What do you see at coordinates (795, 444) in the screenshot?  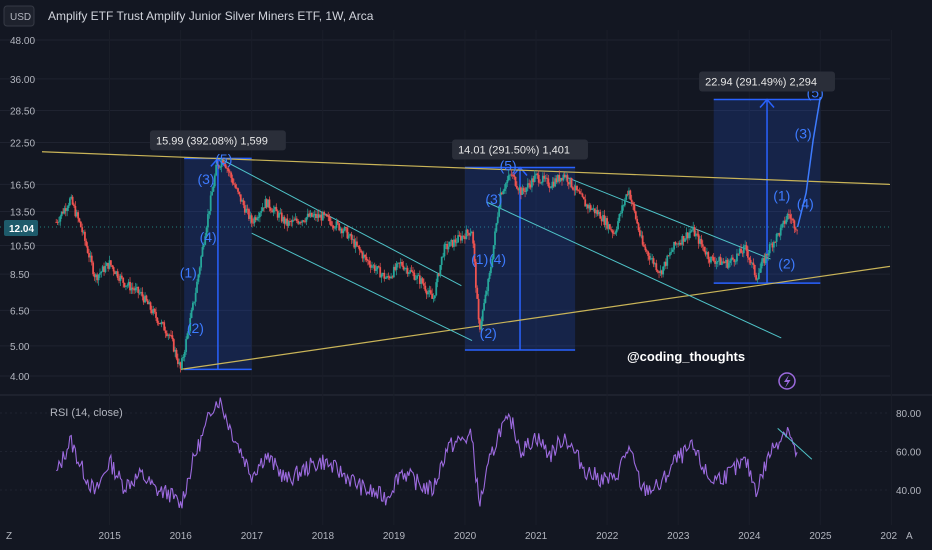 I see `rsi-trendline` at bounding box center [795, 444].